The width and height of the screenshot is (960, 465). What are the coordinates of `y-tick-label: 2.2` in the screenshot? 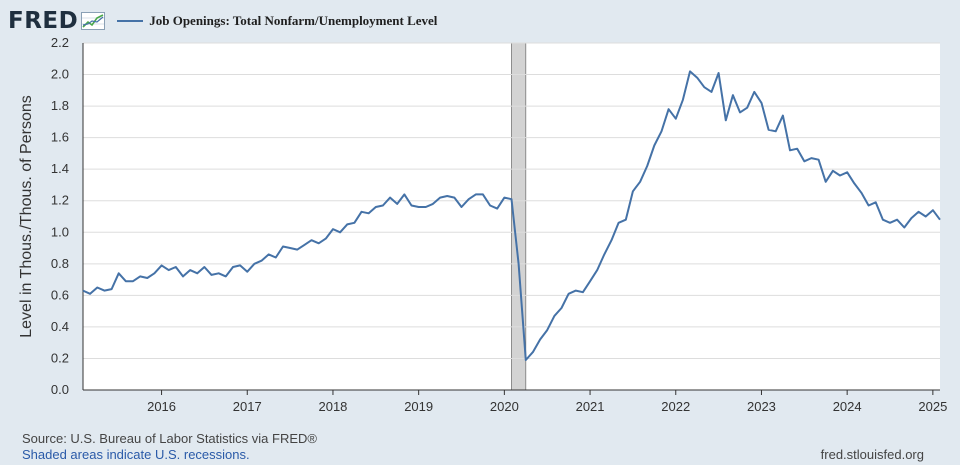 It's located at (60, 42).